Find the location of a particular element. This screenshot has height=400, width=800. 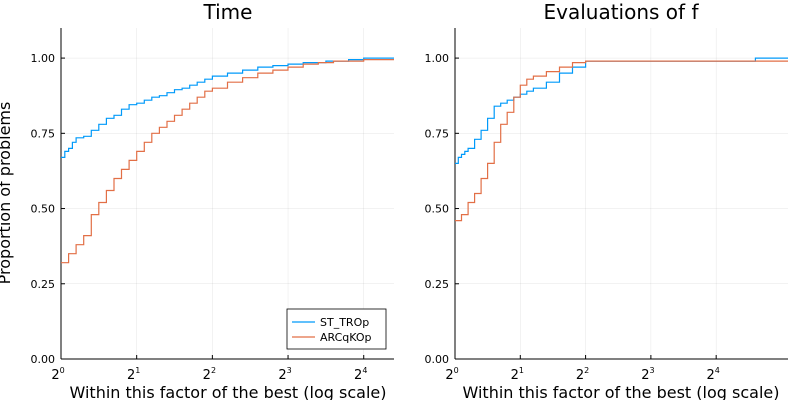

legend-label-st-trop: ST_TROp is located at coordinates (344, 322).